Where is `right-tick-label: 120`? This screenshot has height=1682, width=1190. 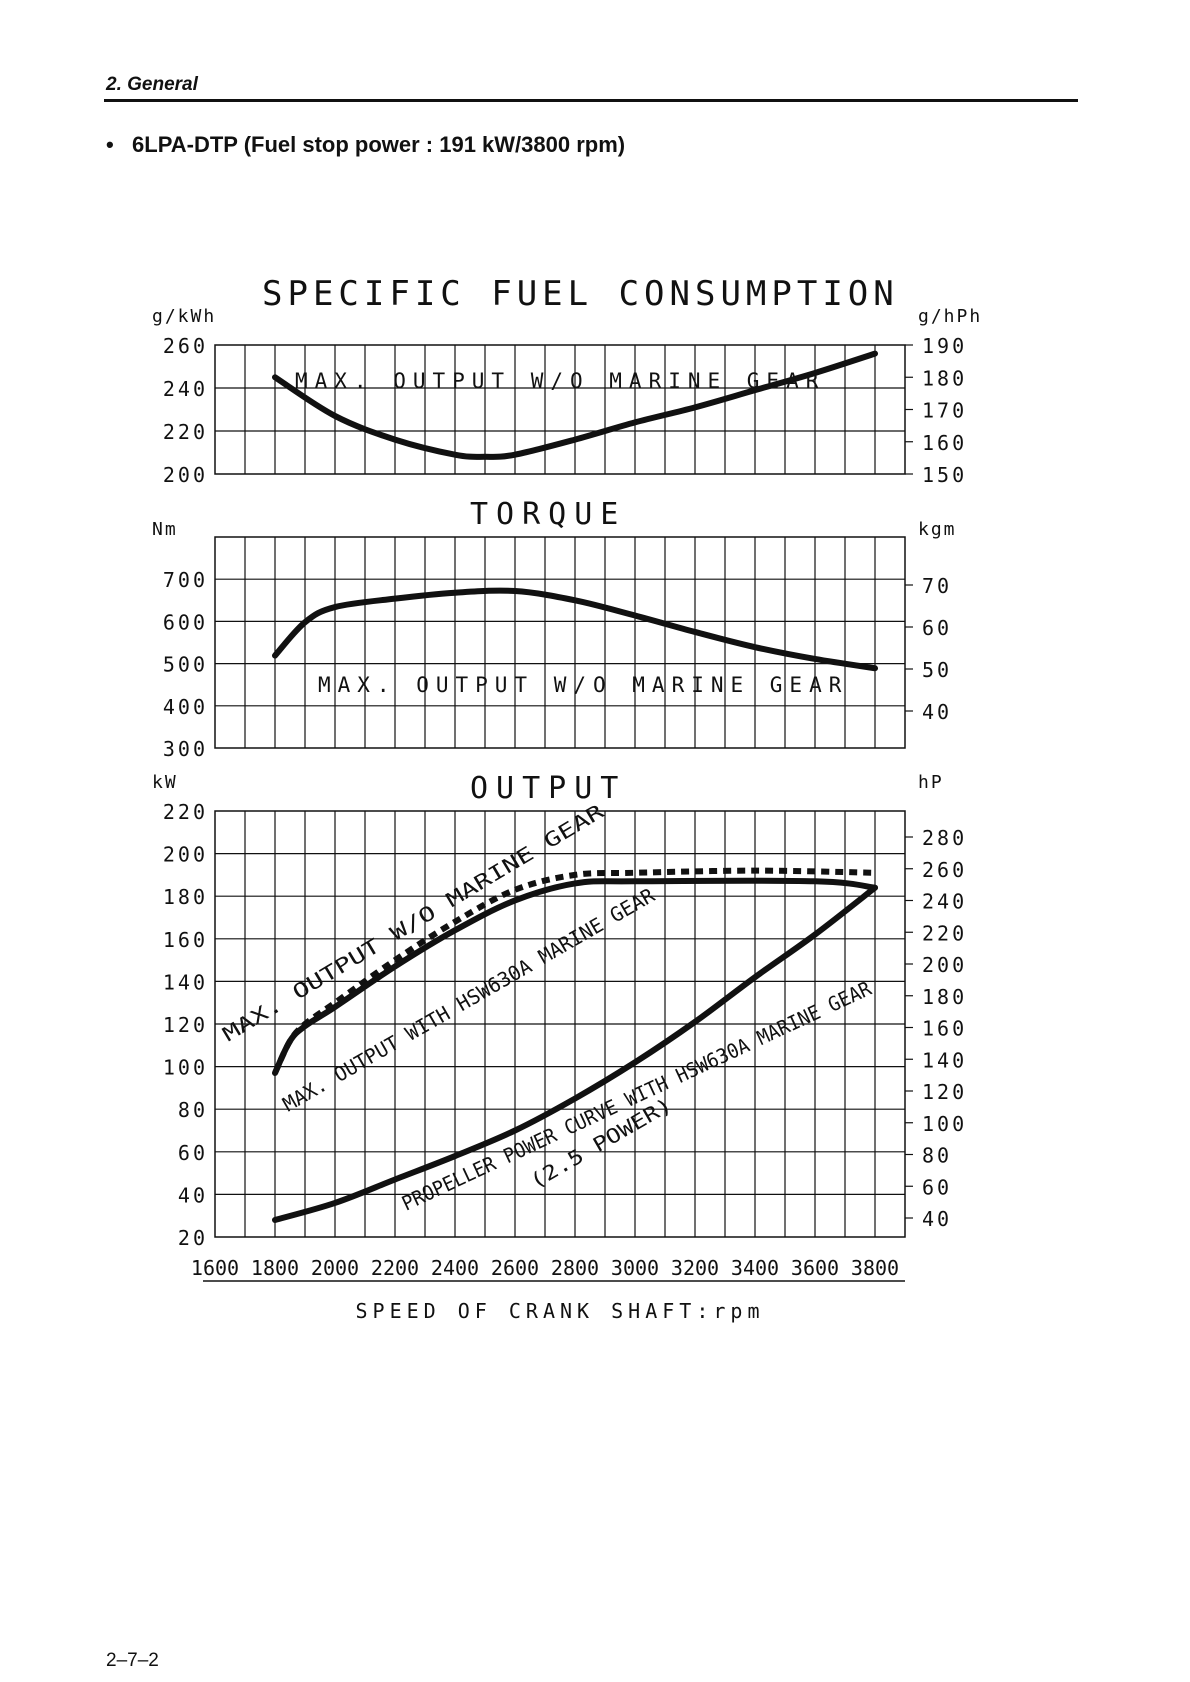
right-tick-label: 120 is located at coordinates (944, 1092).